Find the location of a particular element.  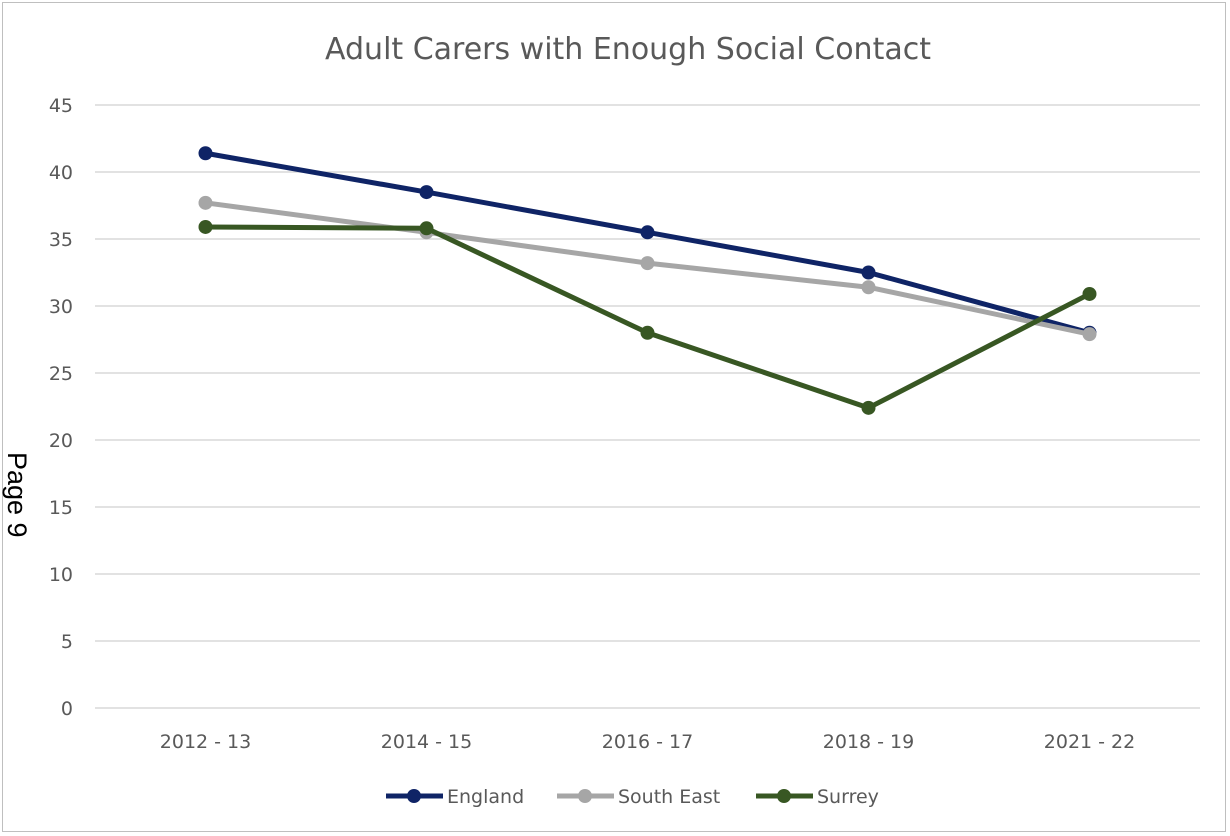

legend-label: South East is located at coordinates (669, 797).